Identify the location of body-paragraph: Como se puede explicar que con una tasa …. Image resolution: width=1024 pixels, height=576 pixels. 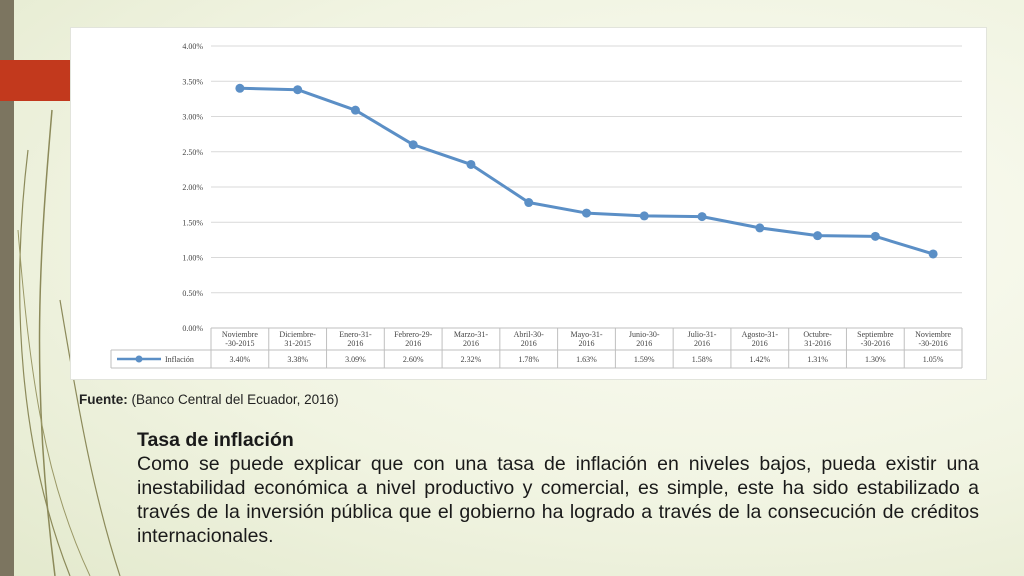
(558, 500).